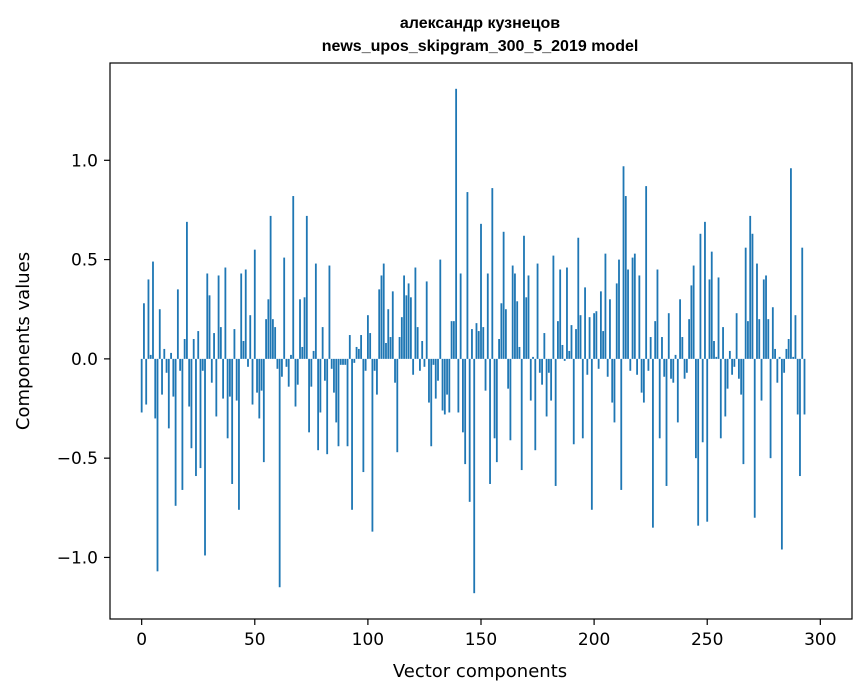 Image resolution: width=867 pixels, height=696 pixels. Describe the element at coordinates (368, 640) in the screenshot. I see `x-tick-label: 100` at that location.